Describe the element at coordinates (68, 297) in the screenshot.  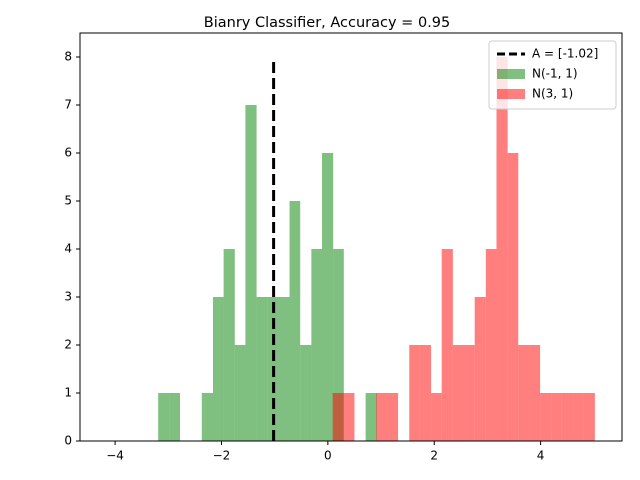
I see `y-tick-label: 3` at that location.